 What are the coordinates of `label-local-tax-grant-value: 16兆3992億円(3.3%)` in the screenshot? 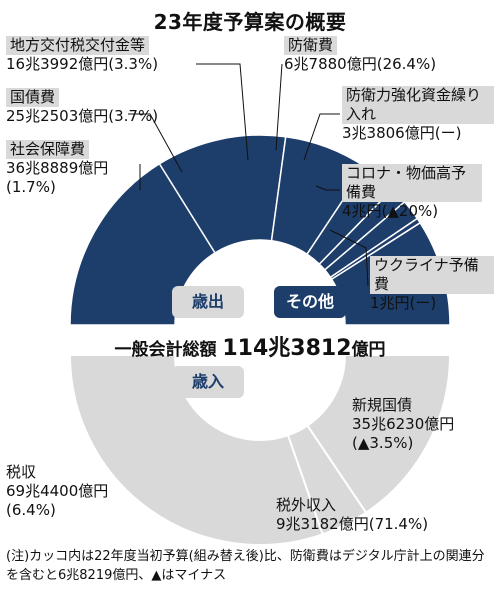 It's located at (82, 64).